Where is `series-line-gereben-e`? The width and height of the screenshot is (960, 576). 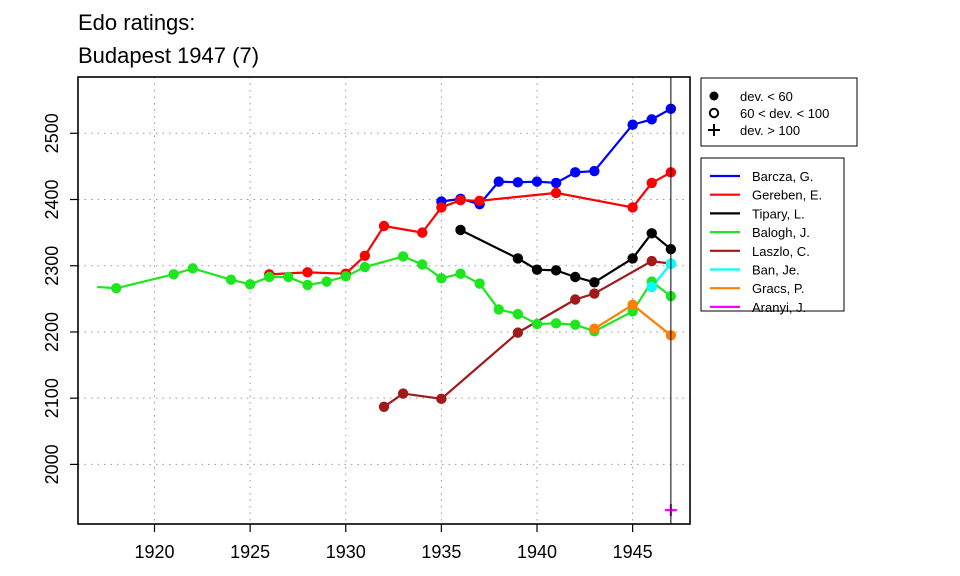
series-line-gereben-e is located at coordinates (470, 223).